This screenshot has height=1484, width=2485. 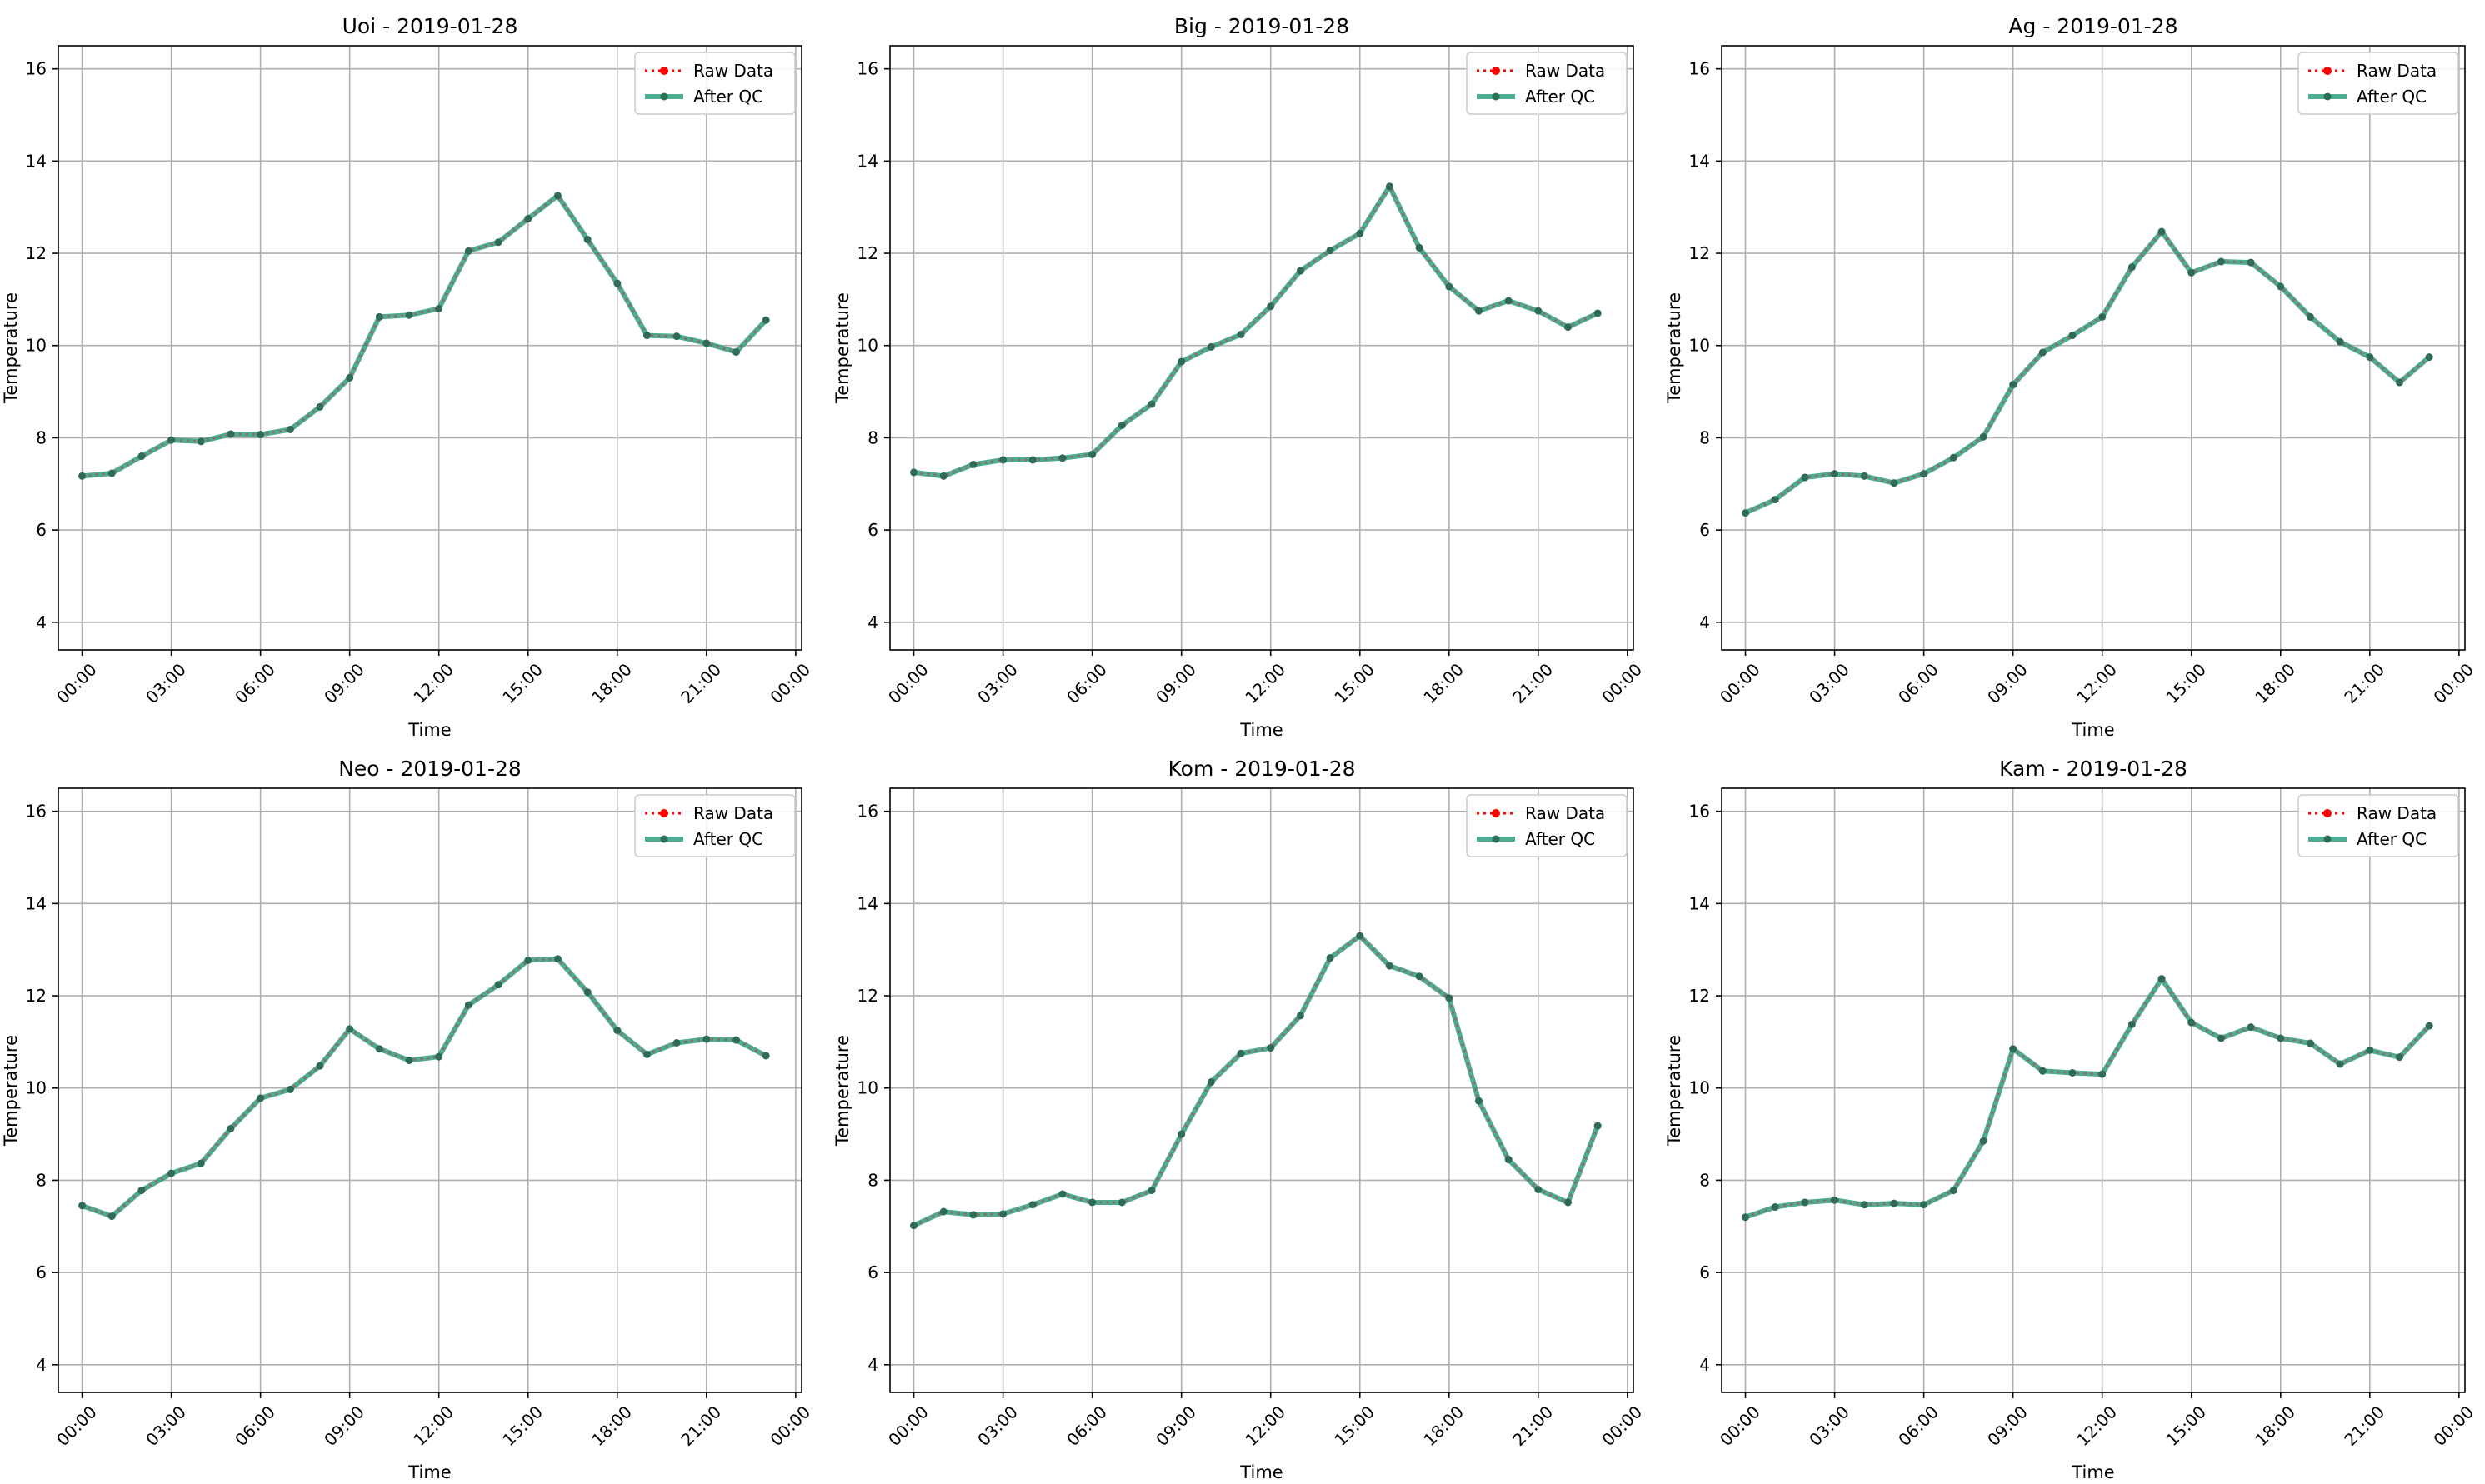 What do you see at coordinates (1262, 769) in the screenshot?
I see `subplot-title: Kom - 2019-01-28` at bounding box center [1262, 769].